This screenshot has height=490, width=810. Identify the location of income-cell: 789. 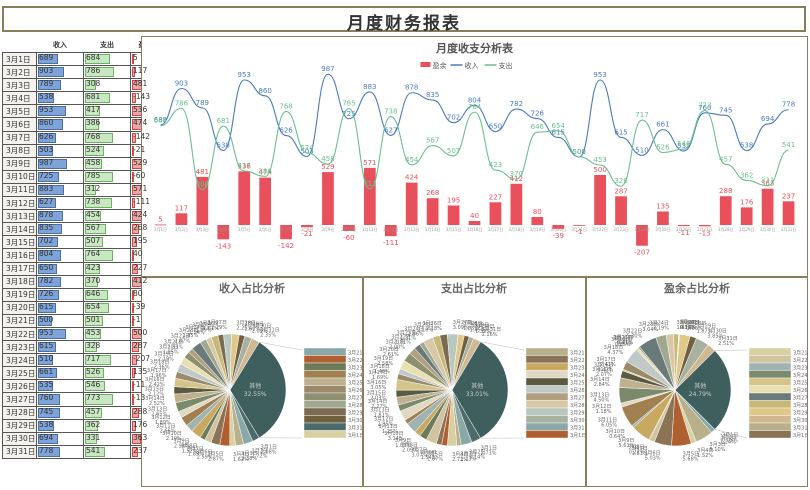
(60, 85).